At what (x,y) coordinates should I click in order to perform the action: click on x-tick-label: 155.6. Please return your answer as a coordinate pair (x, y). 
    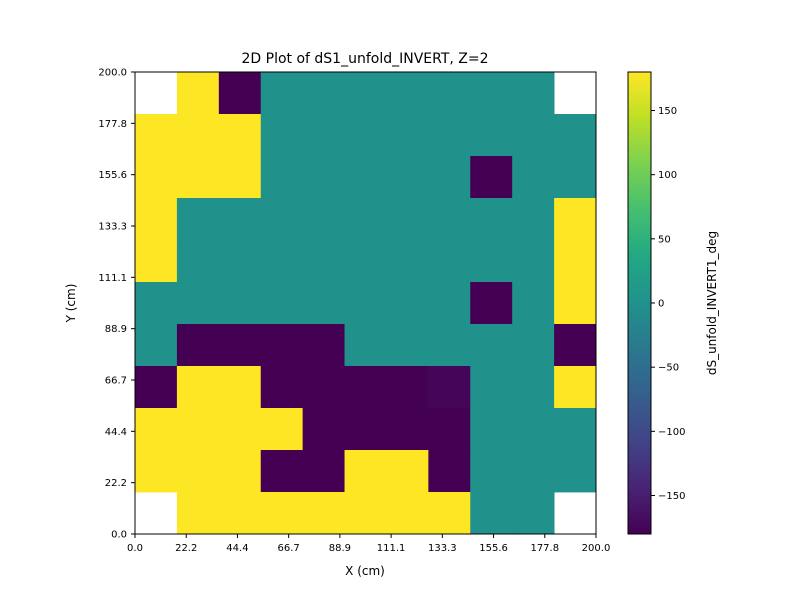
    Looking at the image, I should click on (493, 548).